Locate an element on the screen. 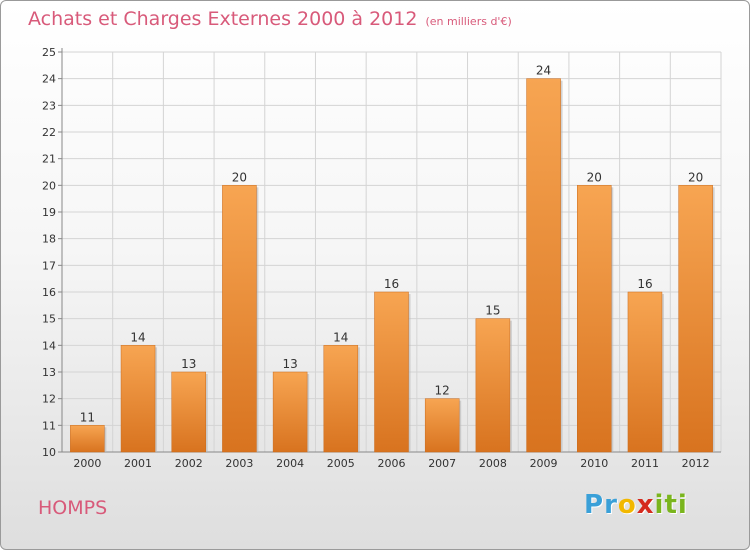  x-tick-label: 2012 is located at coordinates (696, 463).